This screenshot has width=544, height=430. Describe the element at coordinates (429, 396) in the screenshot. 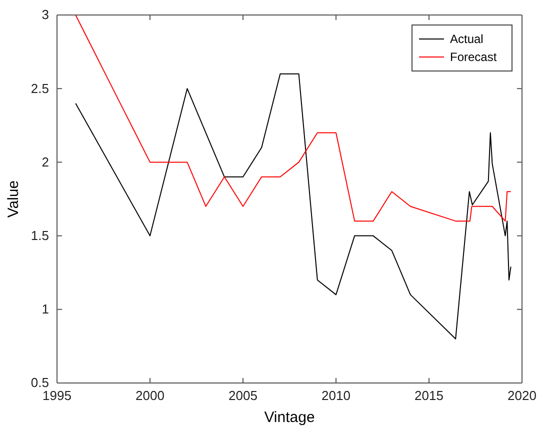

I see `x-tick-label: 2015` at that location.